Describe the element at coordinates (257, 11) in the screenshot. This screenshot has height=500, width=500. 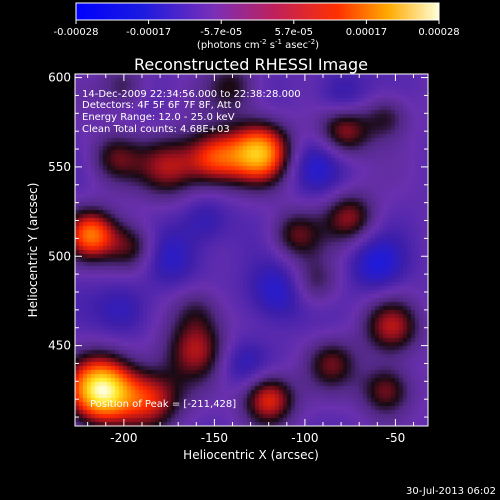
I see `colorbar` at that location.